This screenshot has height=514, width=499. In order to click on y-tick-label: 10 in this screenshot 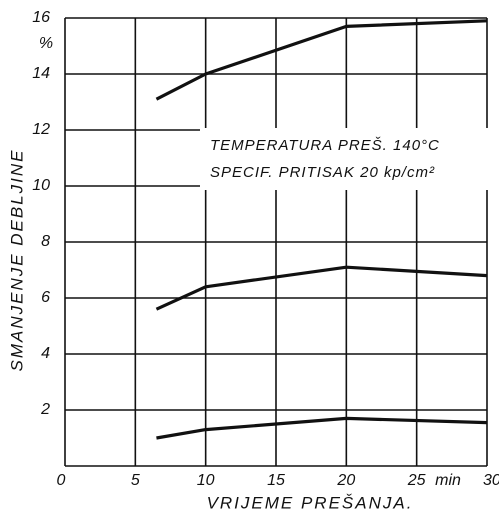, I will do `click(41, 185)`.